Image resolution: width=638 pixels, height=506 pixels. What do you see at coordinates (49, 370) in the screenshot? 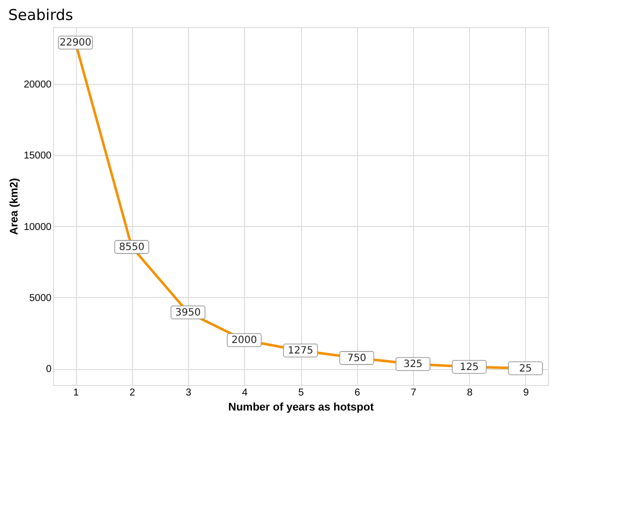
I see `y-tick-label: 0` at bounding box center [49, 370].